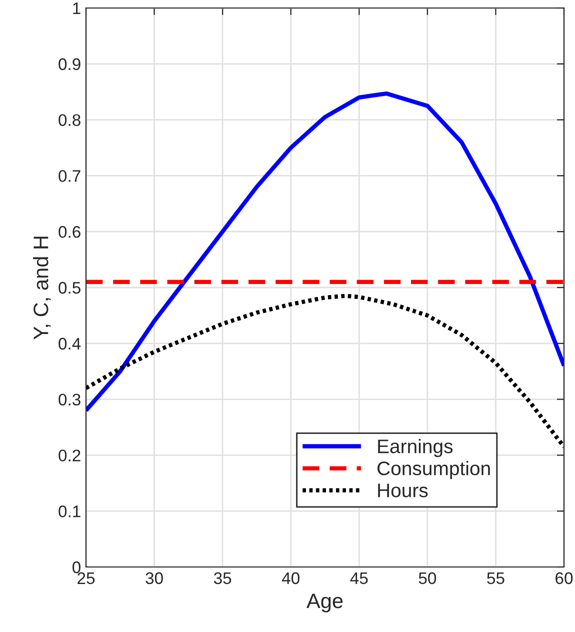 The height and width of the screenshot is (632, 575). What do you see at coordinates (291, 578) in the screenshot?
I see `x-tick-label: 40` at bounding box center [291, 578].